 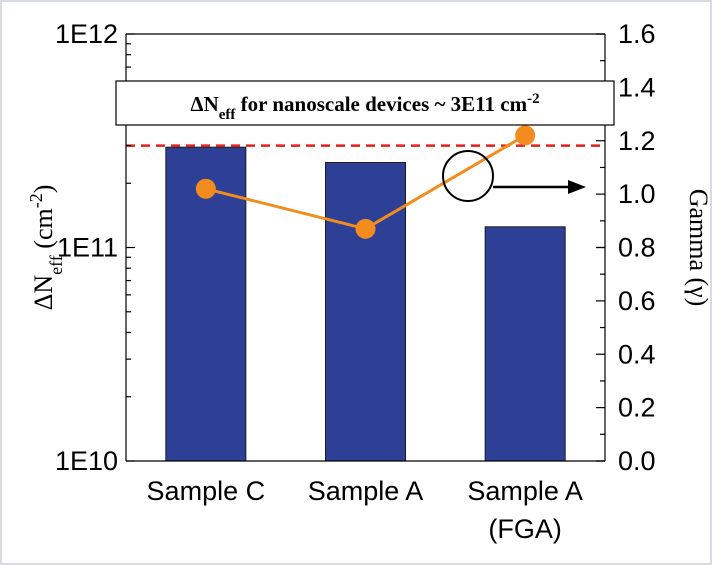 I want to click on axis-pointer-group, so click(x=514, y=176).